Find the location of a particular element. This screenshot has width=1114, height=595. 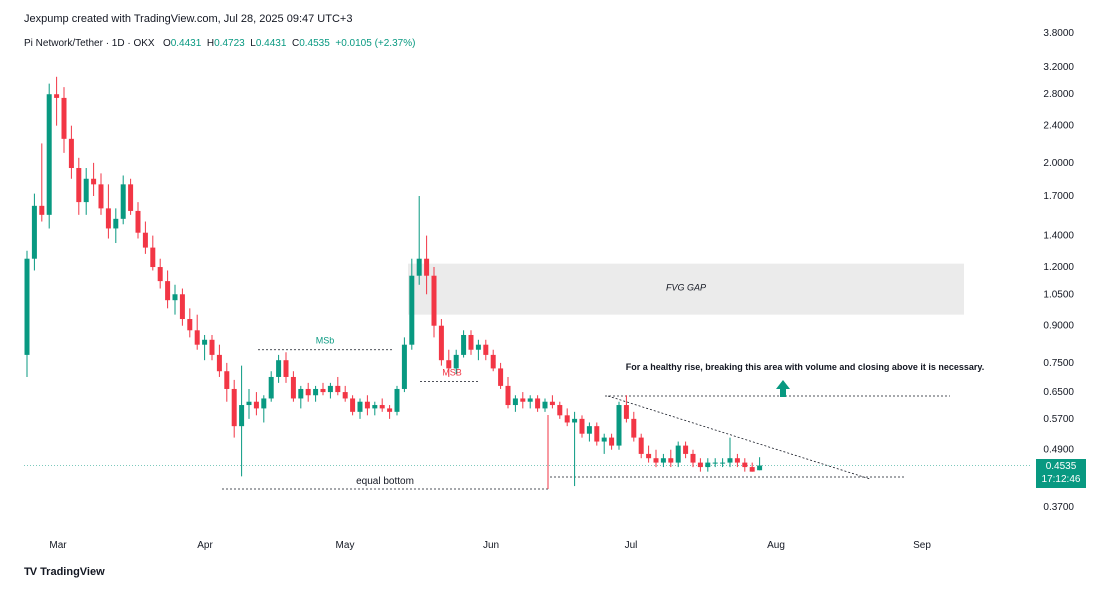

tv-logo-icon: TV is located at coordinates (30, 572).